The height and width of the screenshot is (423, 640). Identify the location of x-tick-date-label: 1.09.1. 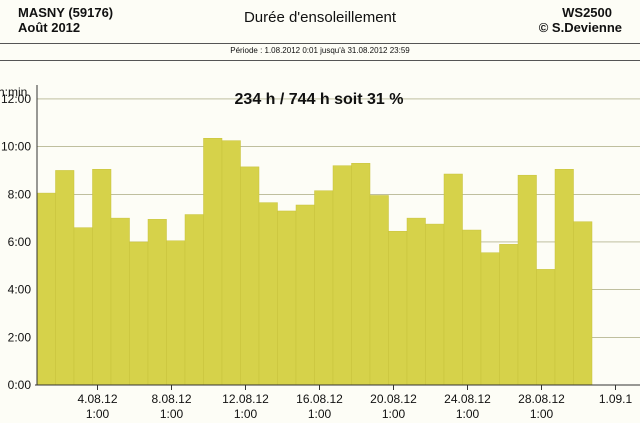
(616, 399).